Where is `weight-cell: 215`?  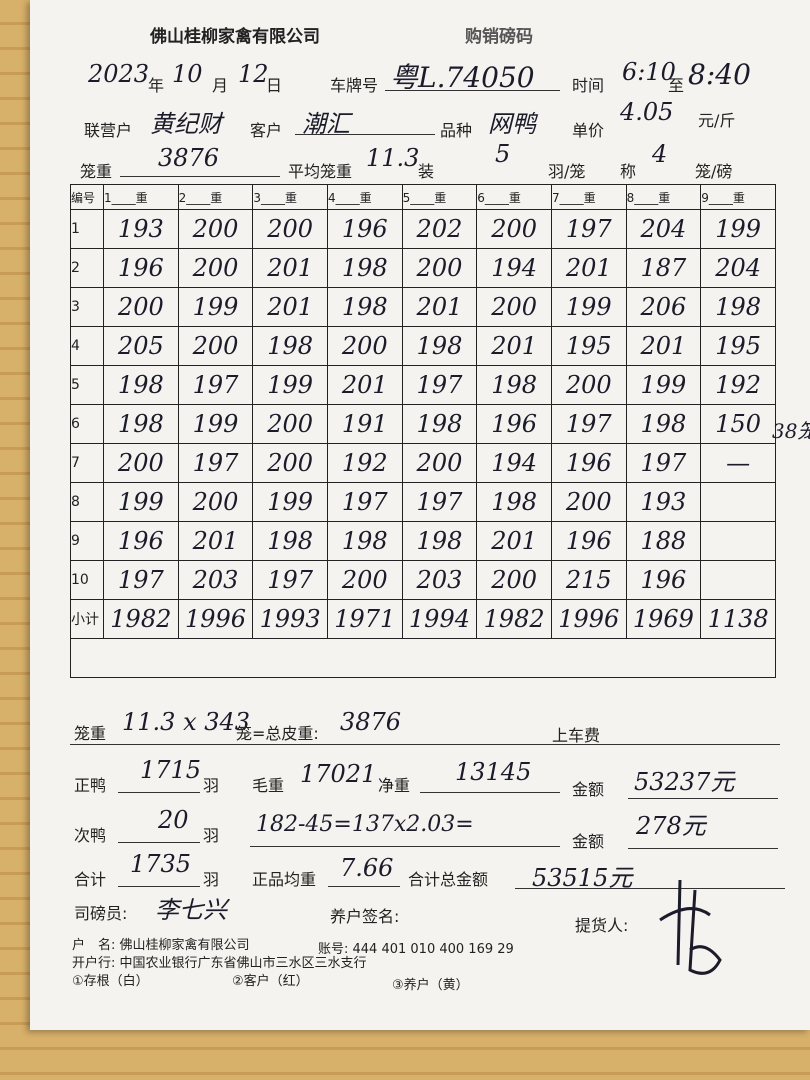
weight-cell: 215 is located at coordinates (588, 580).